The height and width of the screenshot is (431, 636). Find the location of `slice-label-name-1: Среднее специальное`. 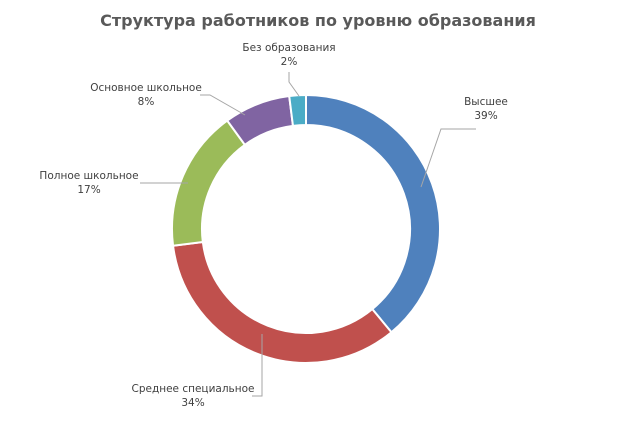

slice-label-name-1: Среднее специальное is located at coordinates (193, 389).